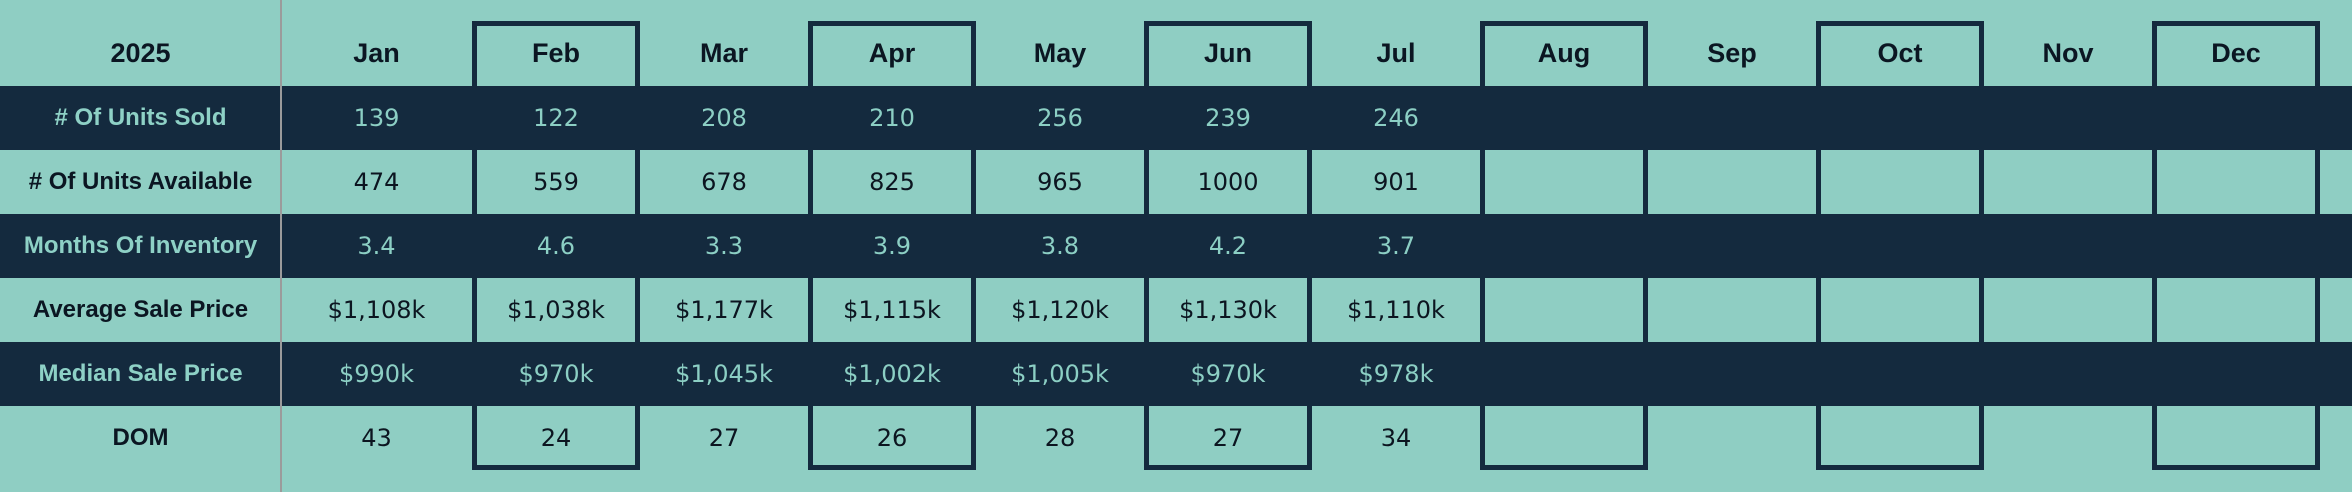 This screenshot has width=2352, height=492. I want to click on value-cell: 239, so click(1228, 118).